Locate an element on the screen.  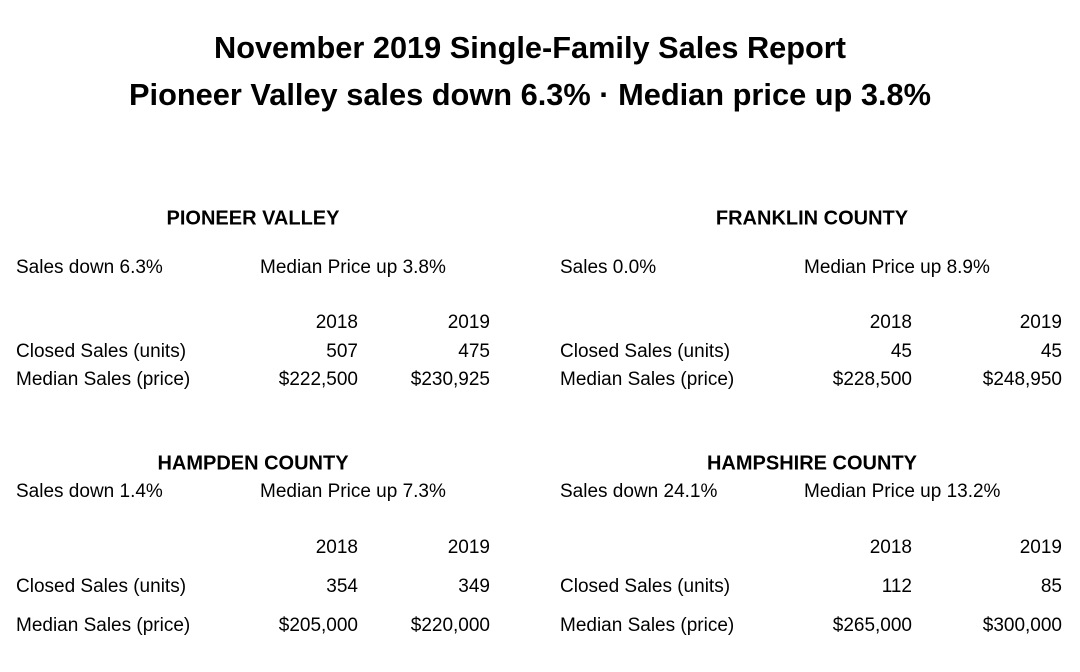
cell-value: 85 is located at coordinates (1051, 586).